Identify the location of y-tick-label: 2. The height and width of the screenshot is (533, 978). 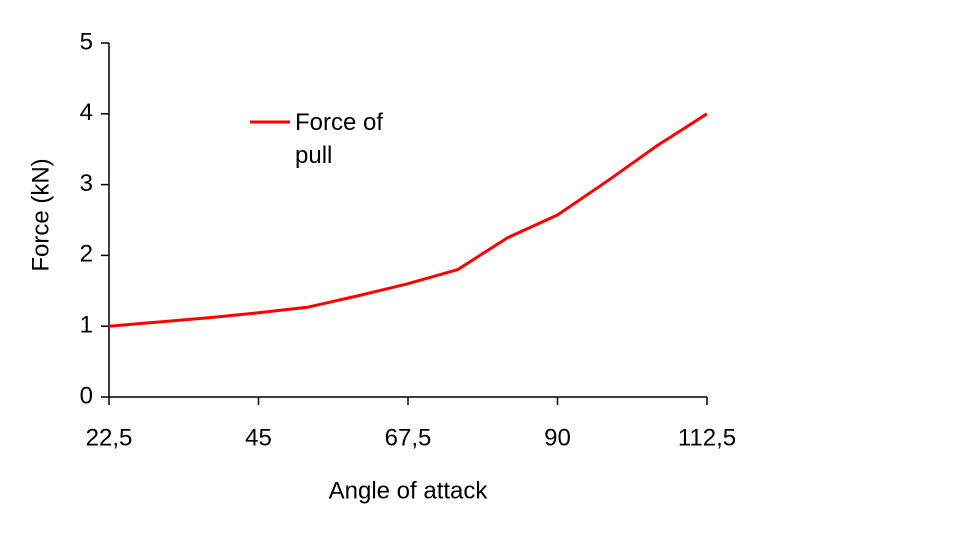
(86, 254).